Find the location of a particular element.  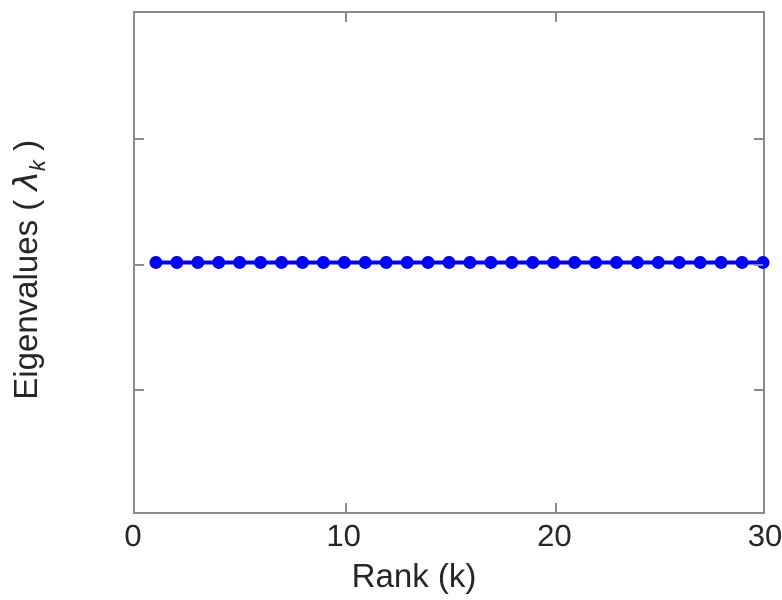

x-tick-label: 10 is located at coordinates (343, 535).